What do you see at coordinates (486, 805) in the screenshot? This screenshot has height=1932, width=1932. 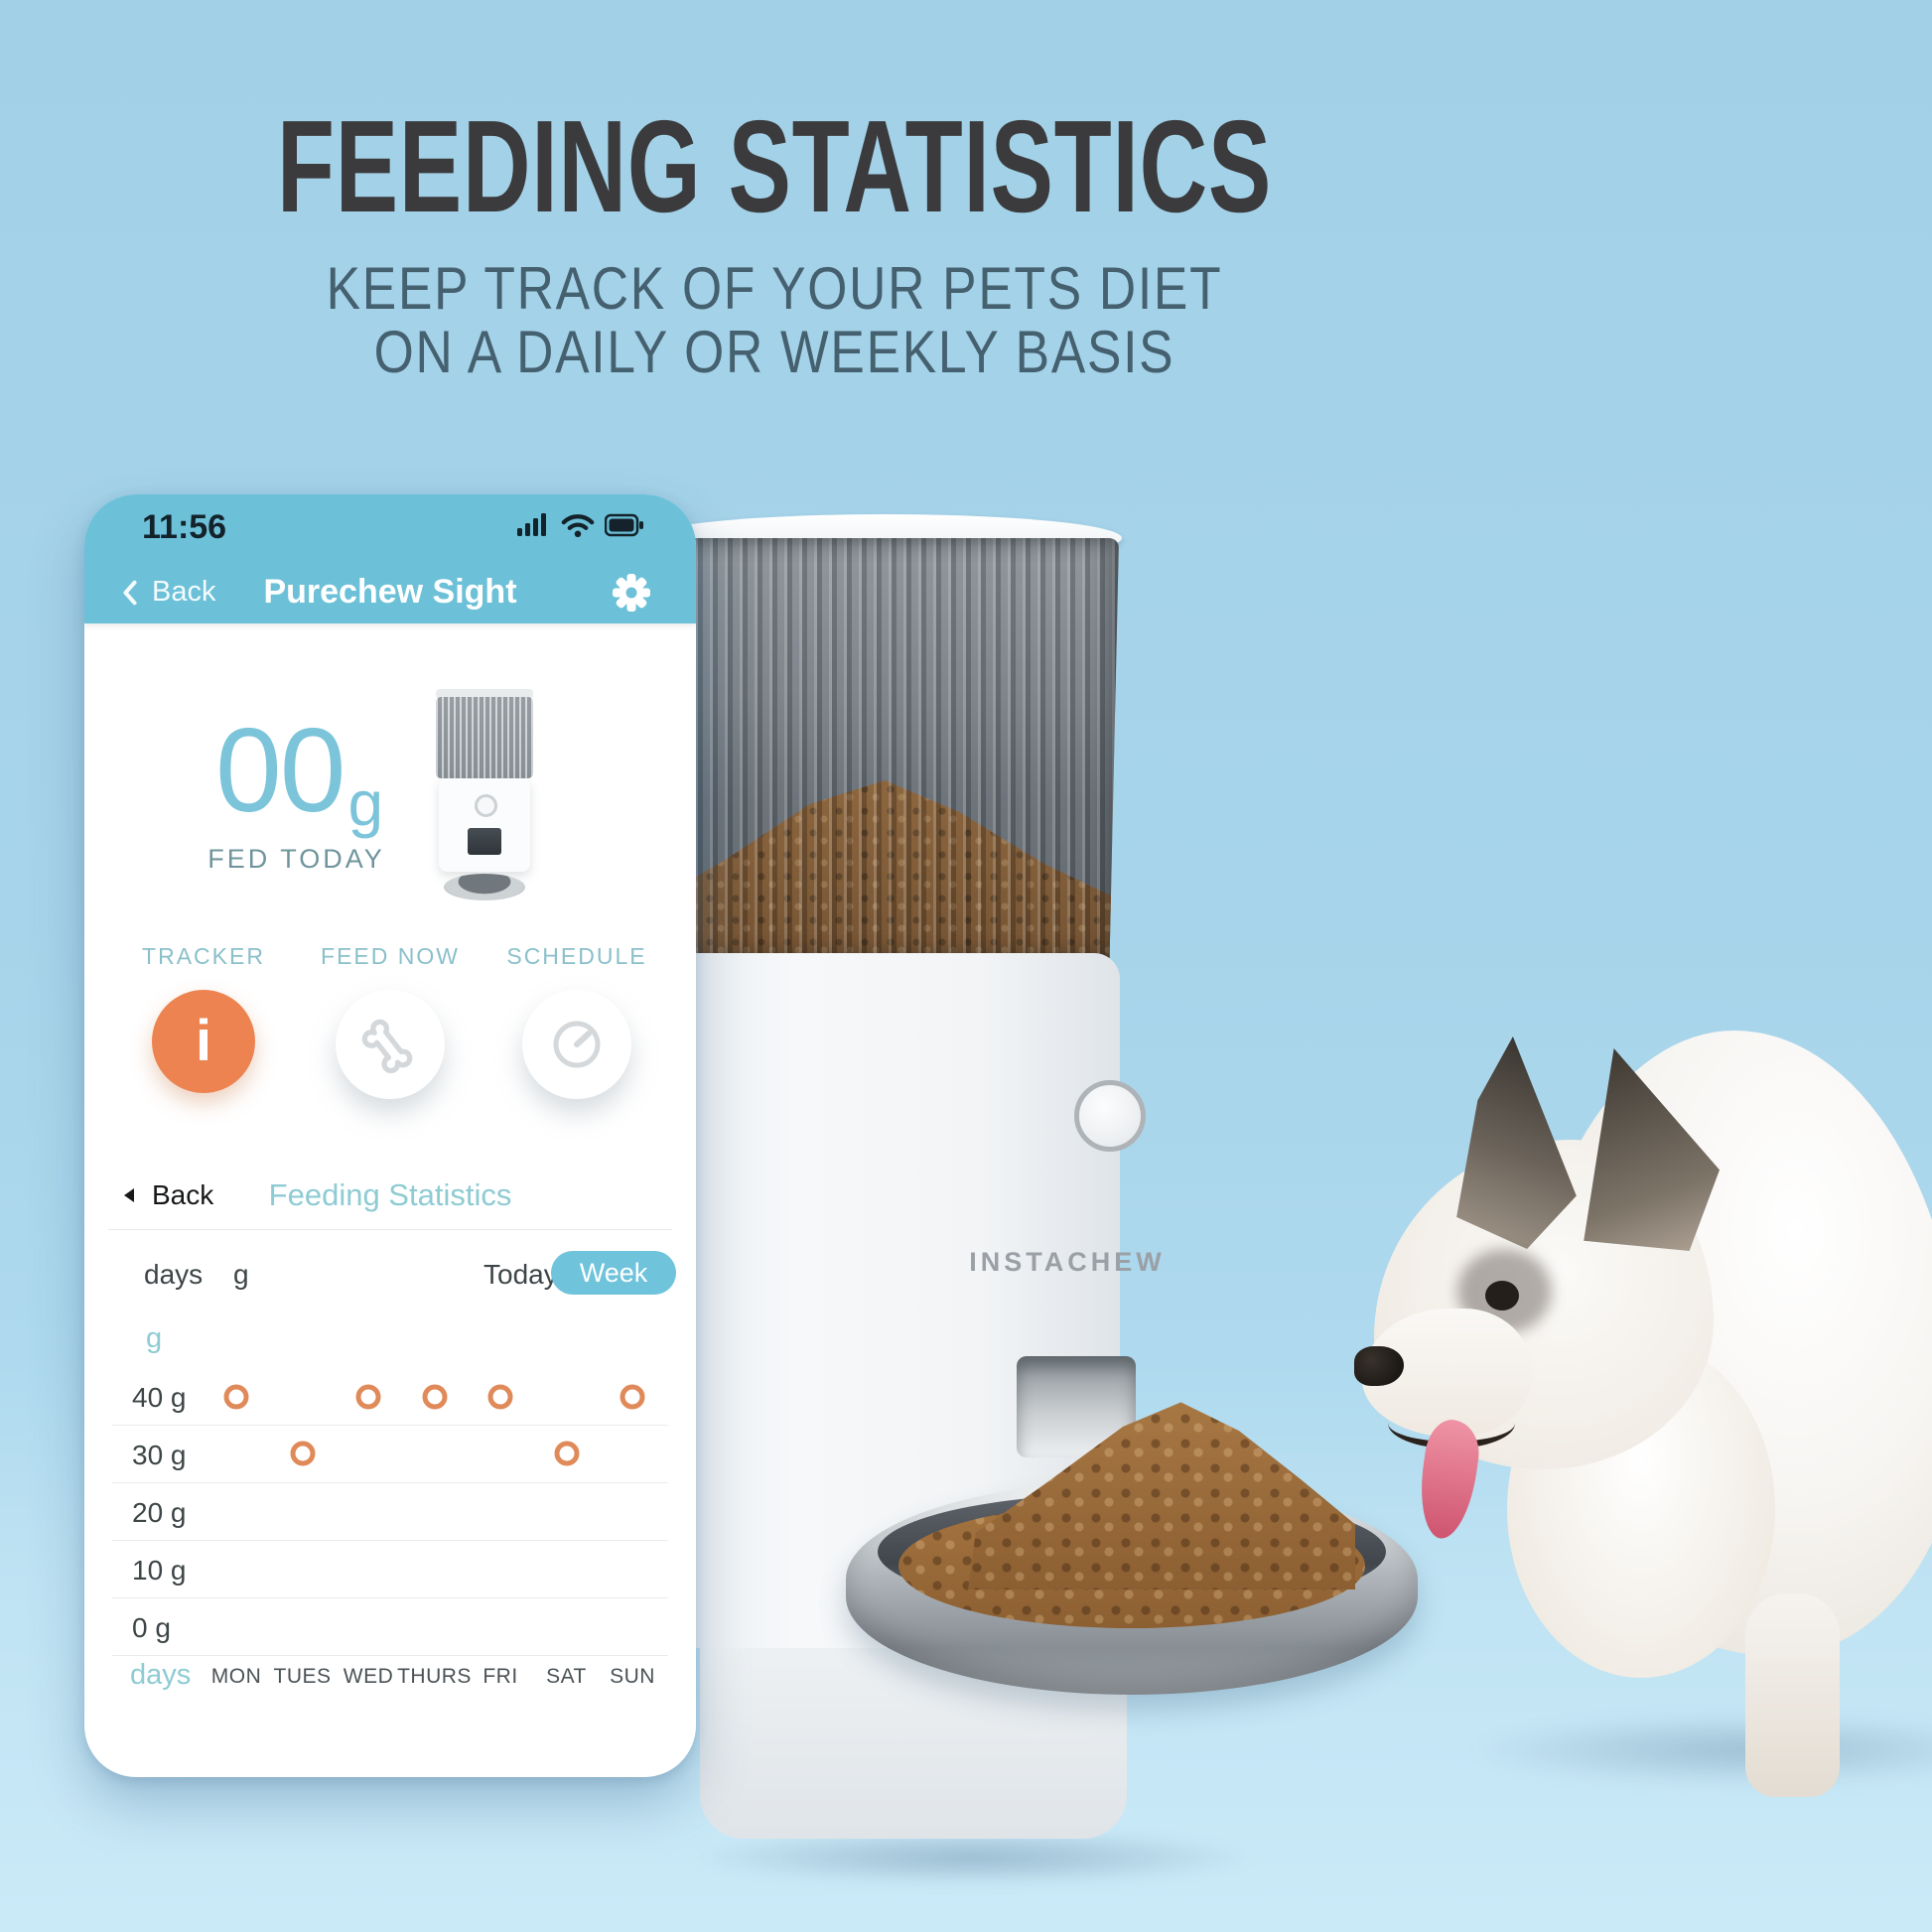 I see `thumb-button` at bounding box center [486, 805].